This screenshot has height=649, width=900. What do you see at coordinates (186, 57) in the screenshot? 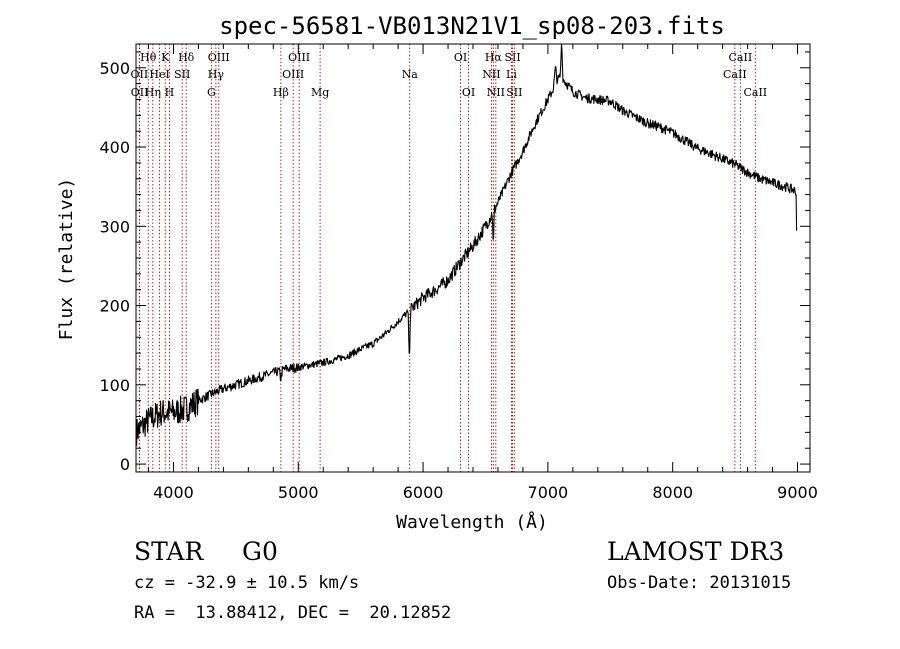
I see `marker-label-8: Hδ` at bounding box center [186, 57].